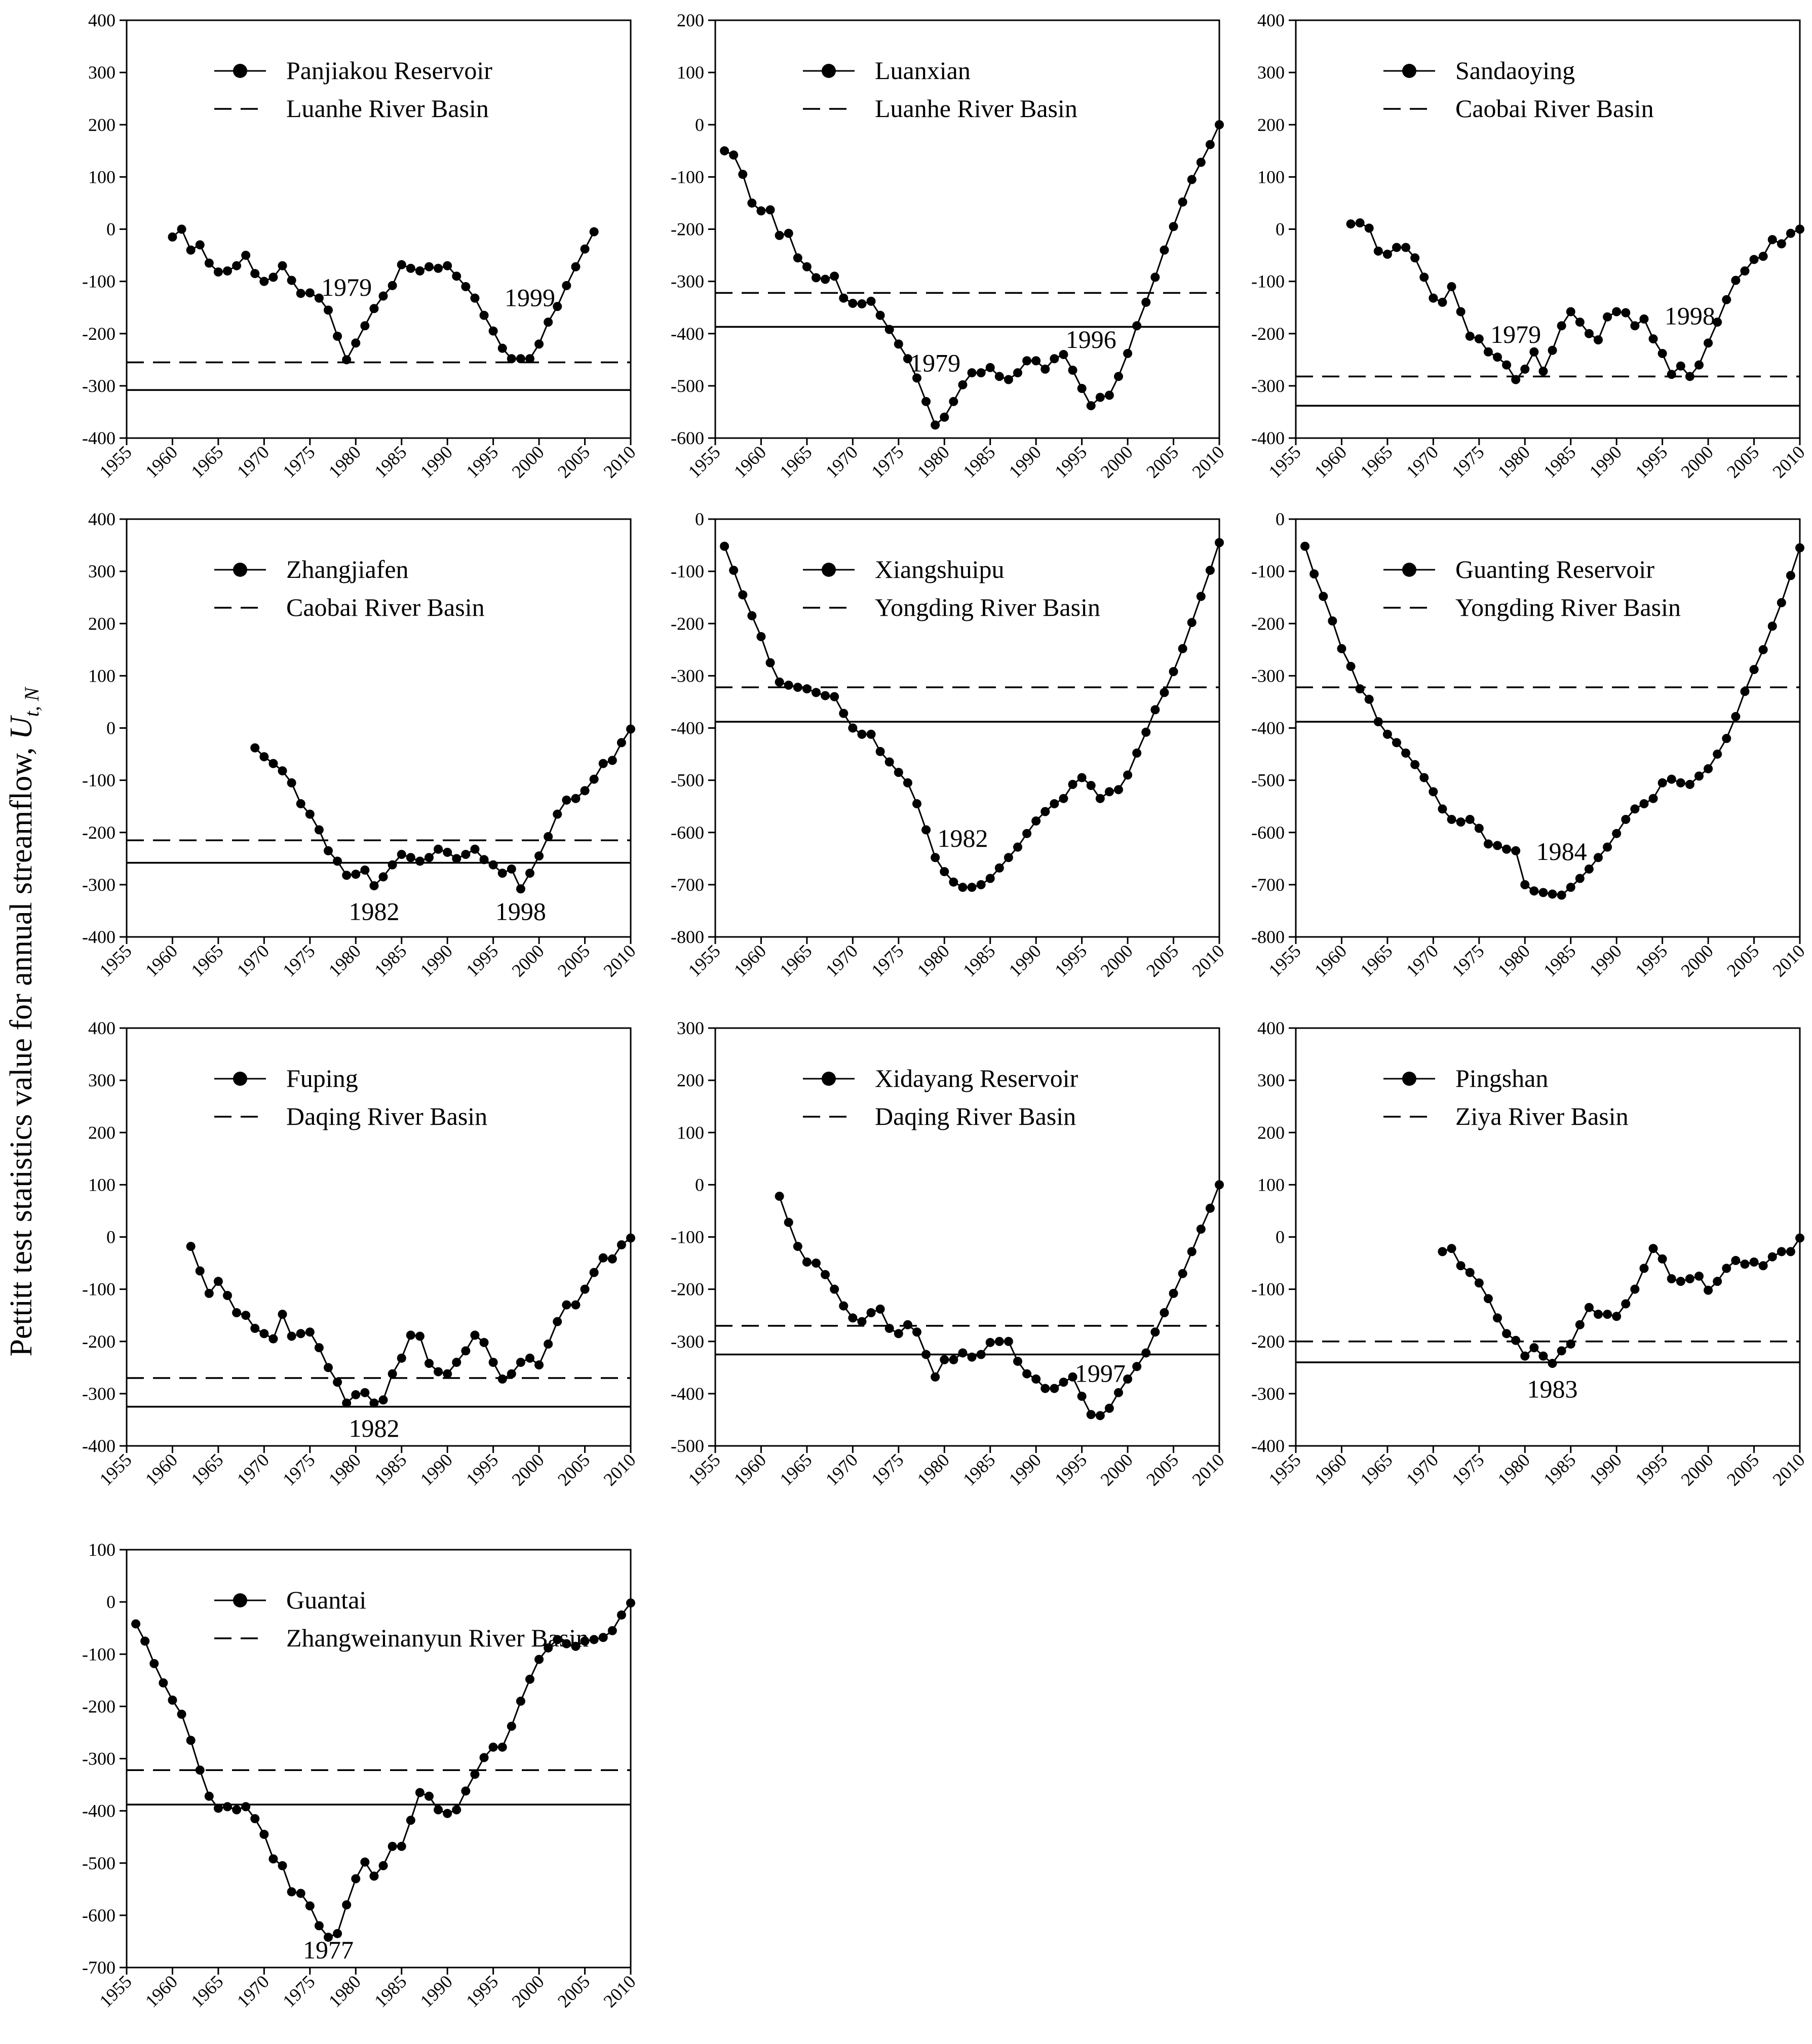 Image resolution: width=1812 pixels, height=2044 pixels. Describe the element at coordinates (1268, 885) in the screenshot. I see `y-tick-label: -700` at that location.